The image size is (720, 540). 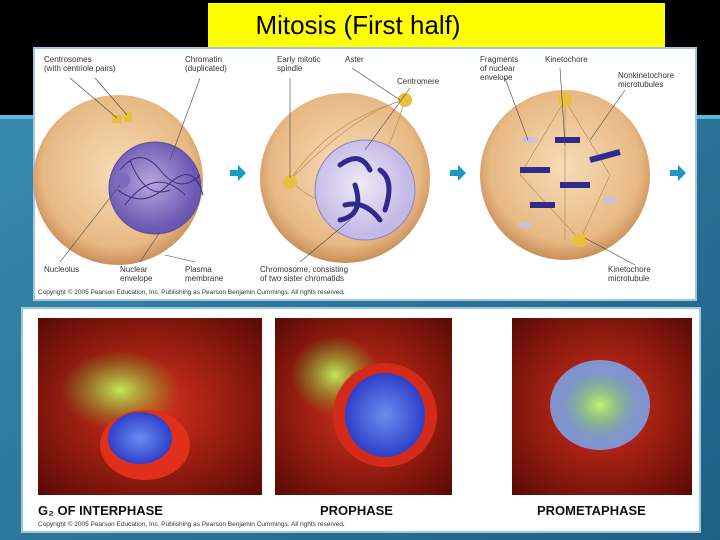 What do you see at coordinates (299, 64) in the screenshot?
I see `label: Early mitotic spindle` at bounding box center [299, 64].